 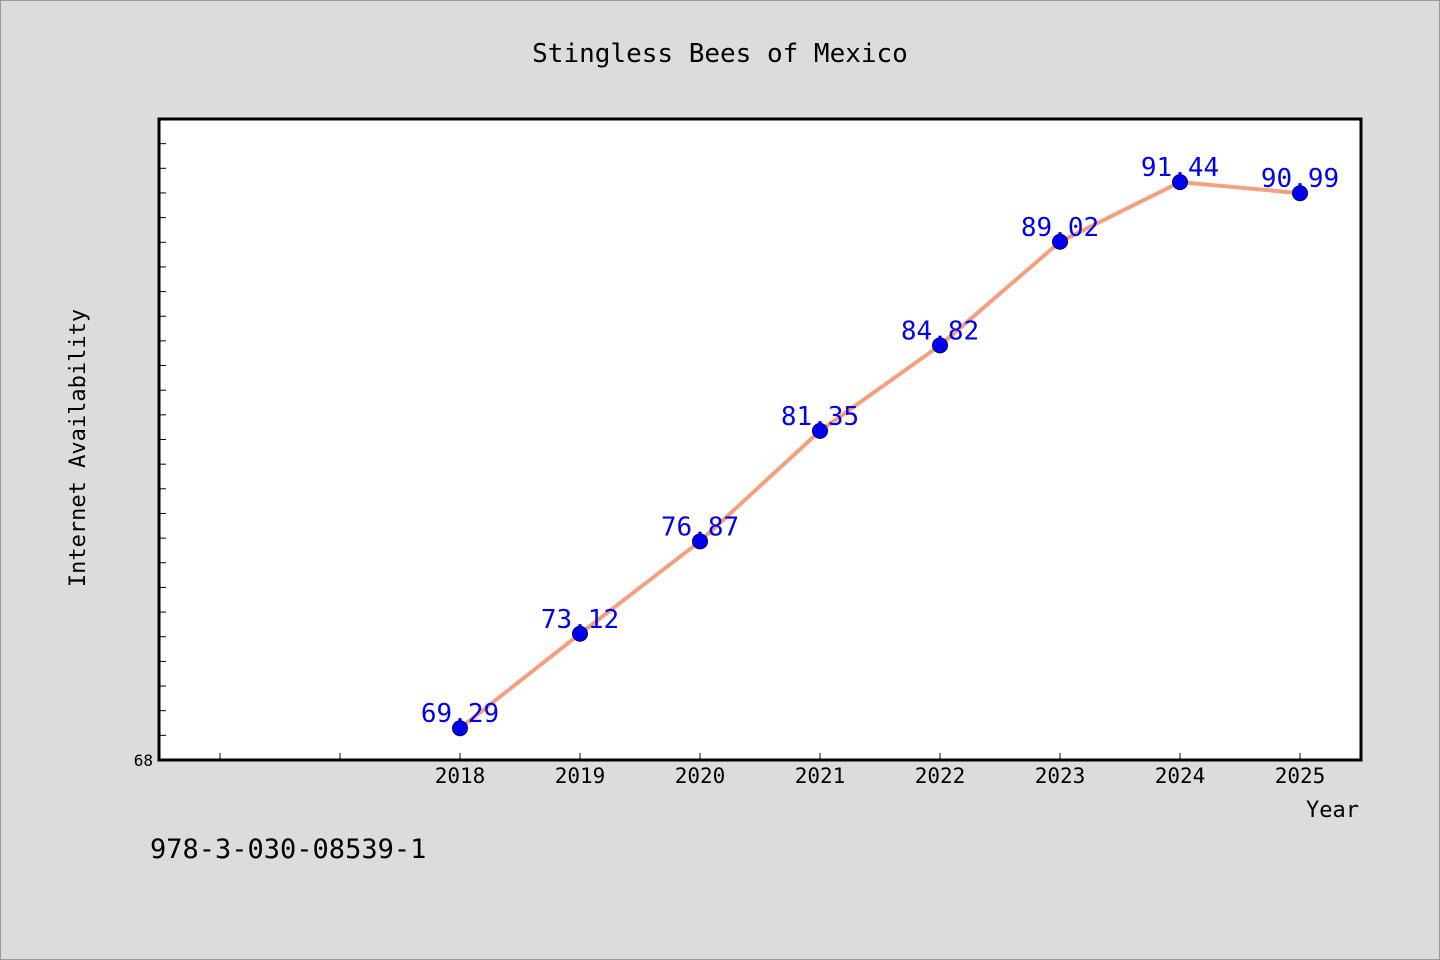 I want to click on x-tick-label: 2022, so click(x=940, y=776).